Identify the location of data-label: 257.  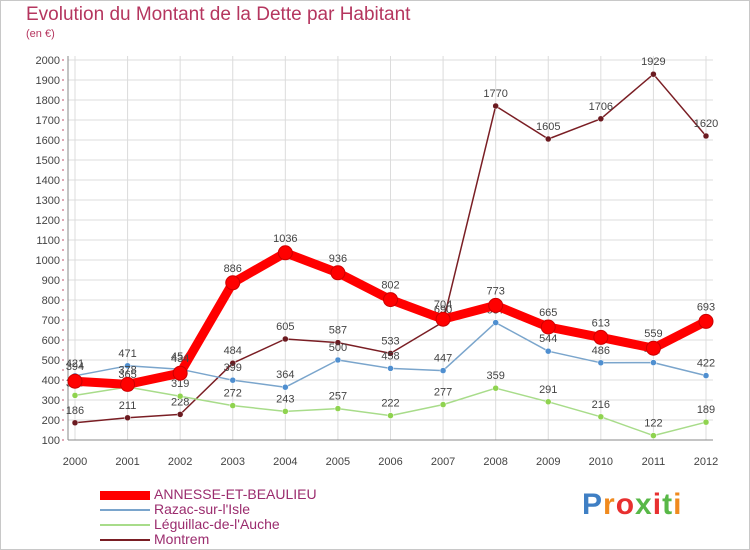
(338, 397).